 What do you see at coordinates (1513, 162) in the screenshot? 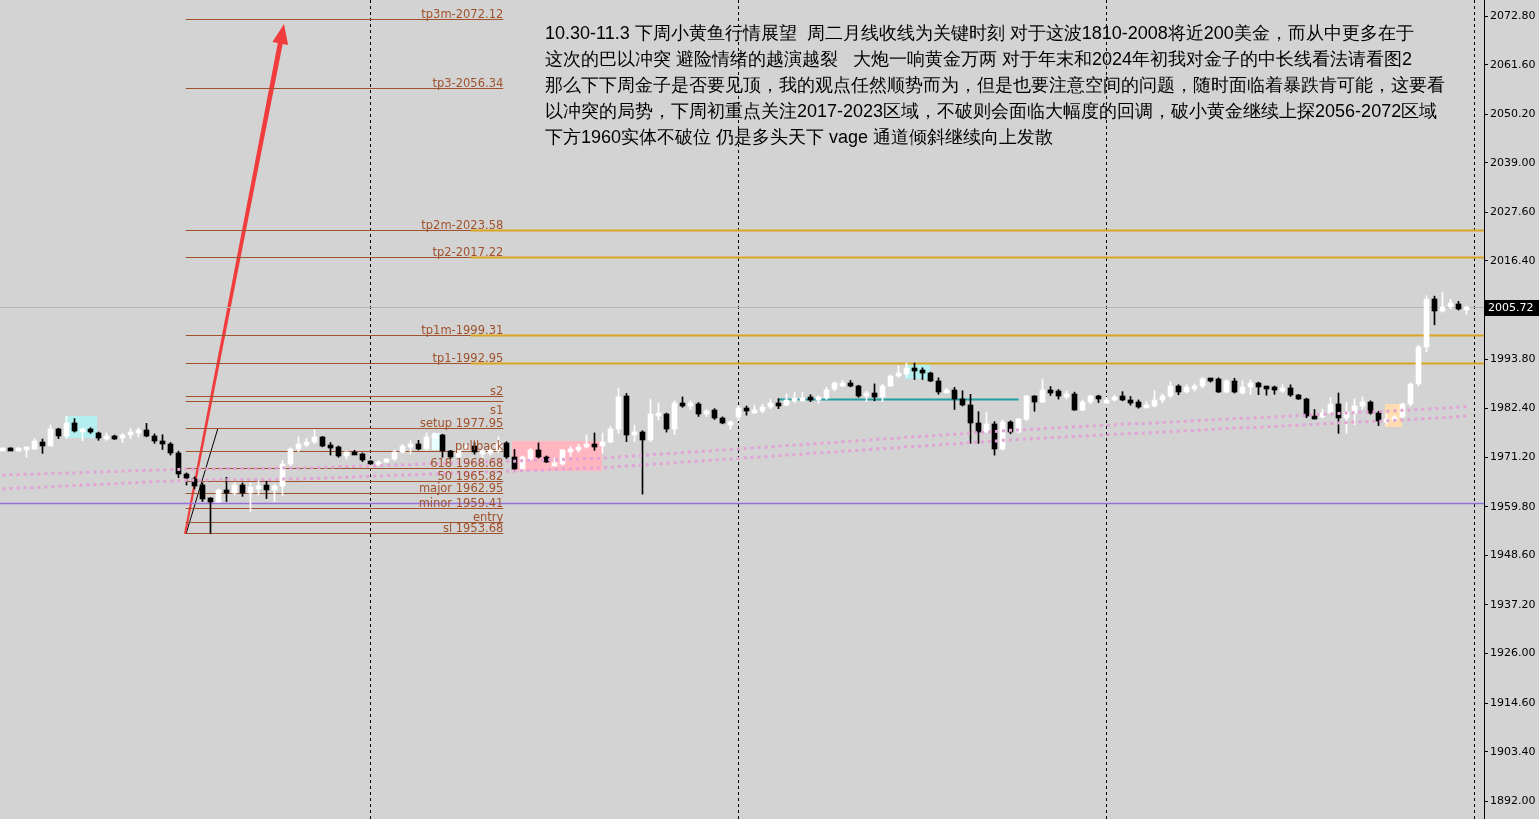
I see `y-tick-label: 2039.00` at bounding box center [1513, 162].